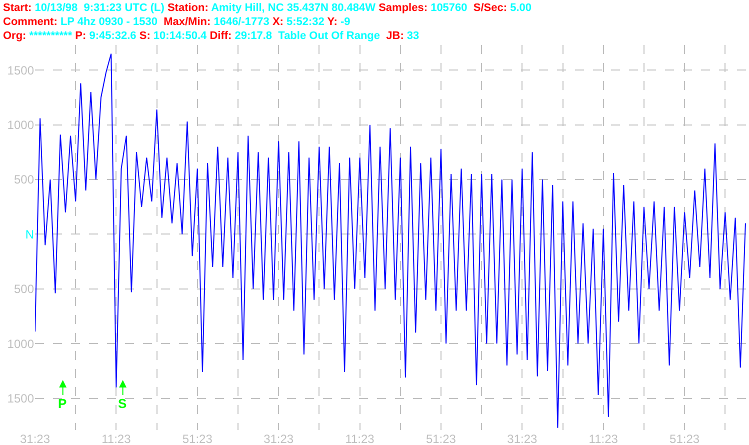 Image resolution: width=749 pixels, height=445 pixels. Describe the element at coordinates (267, 8) in the screenshot. I see `chart-title: Start: 10/13/98 9:31:23 UTC (L) Station: Amity Hill, NC 35.437N 80.484W Samples: 105760 S/Sec: 5.00` at that location.